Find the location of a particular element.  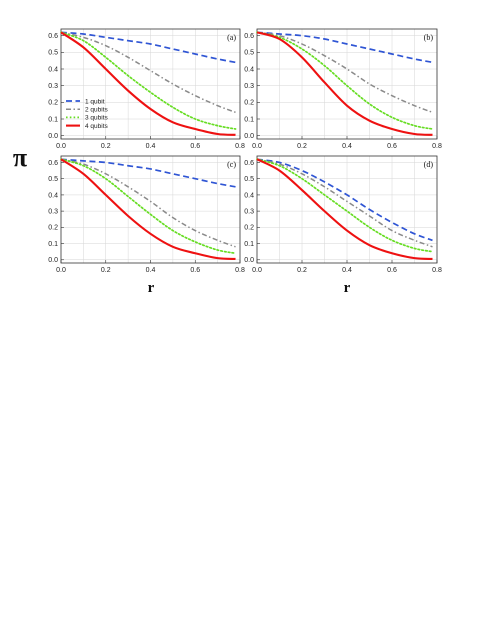

panel-2-ytick-label: 0.1 is located at coordinates (249, 119).